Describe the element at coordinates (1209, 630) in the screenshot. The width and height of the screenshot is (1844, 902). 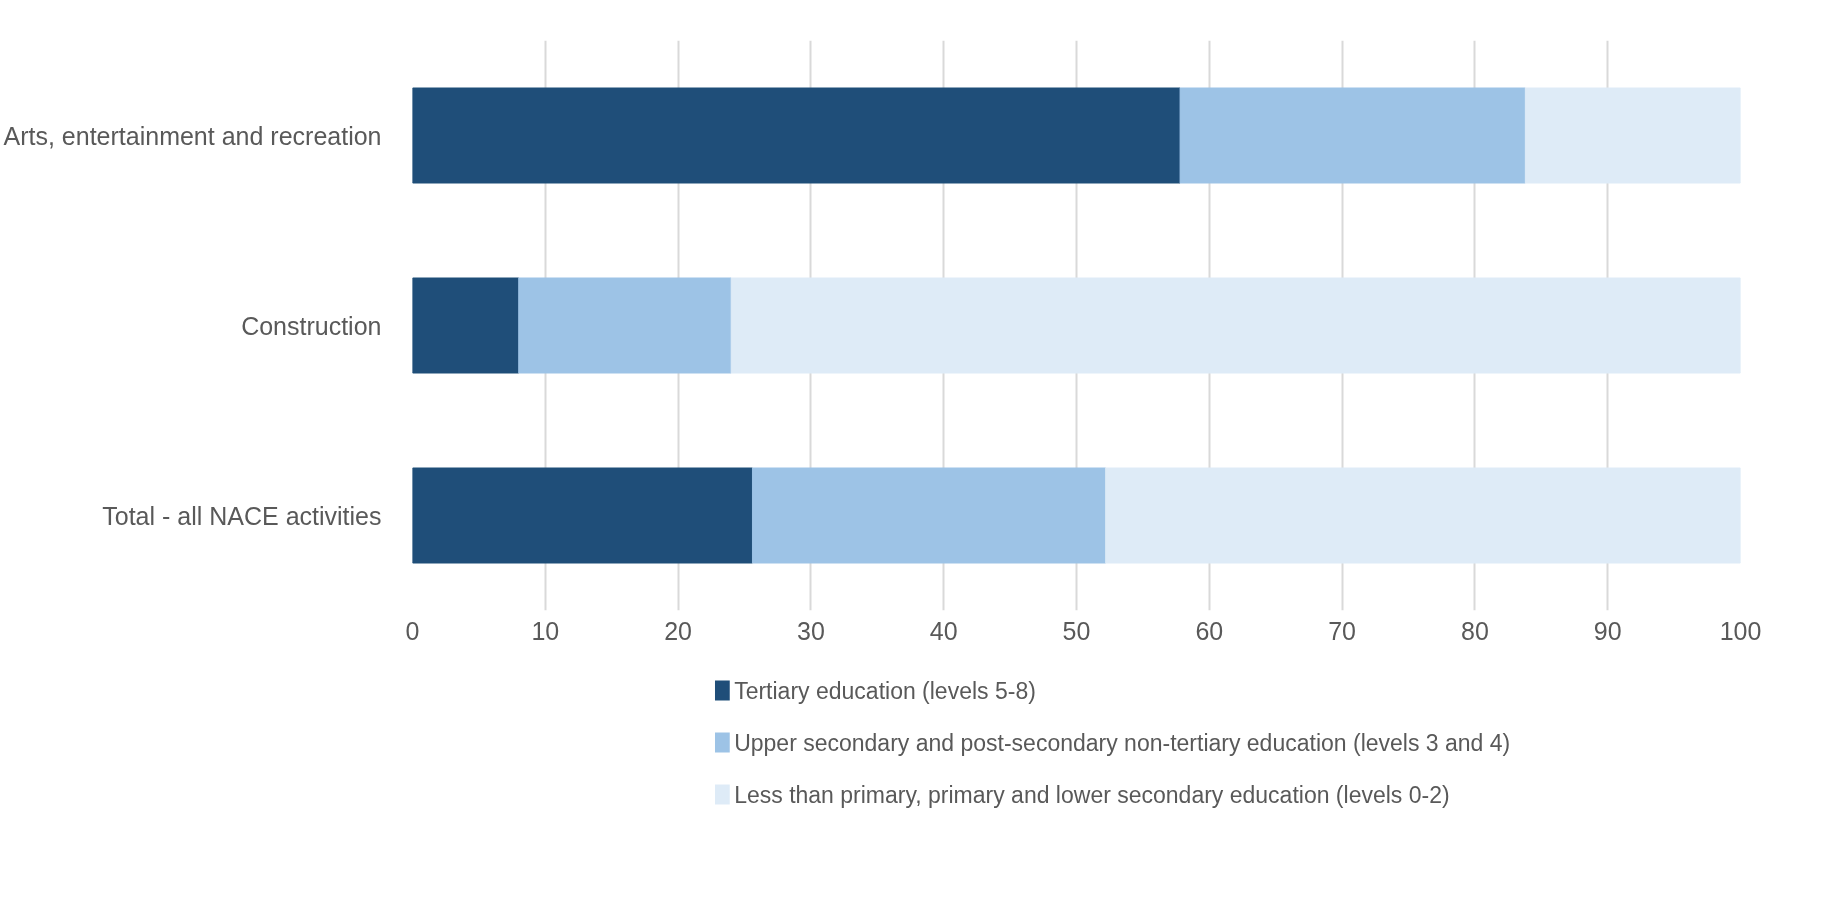
I see `x-tick-label: 60` at that location.